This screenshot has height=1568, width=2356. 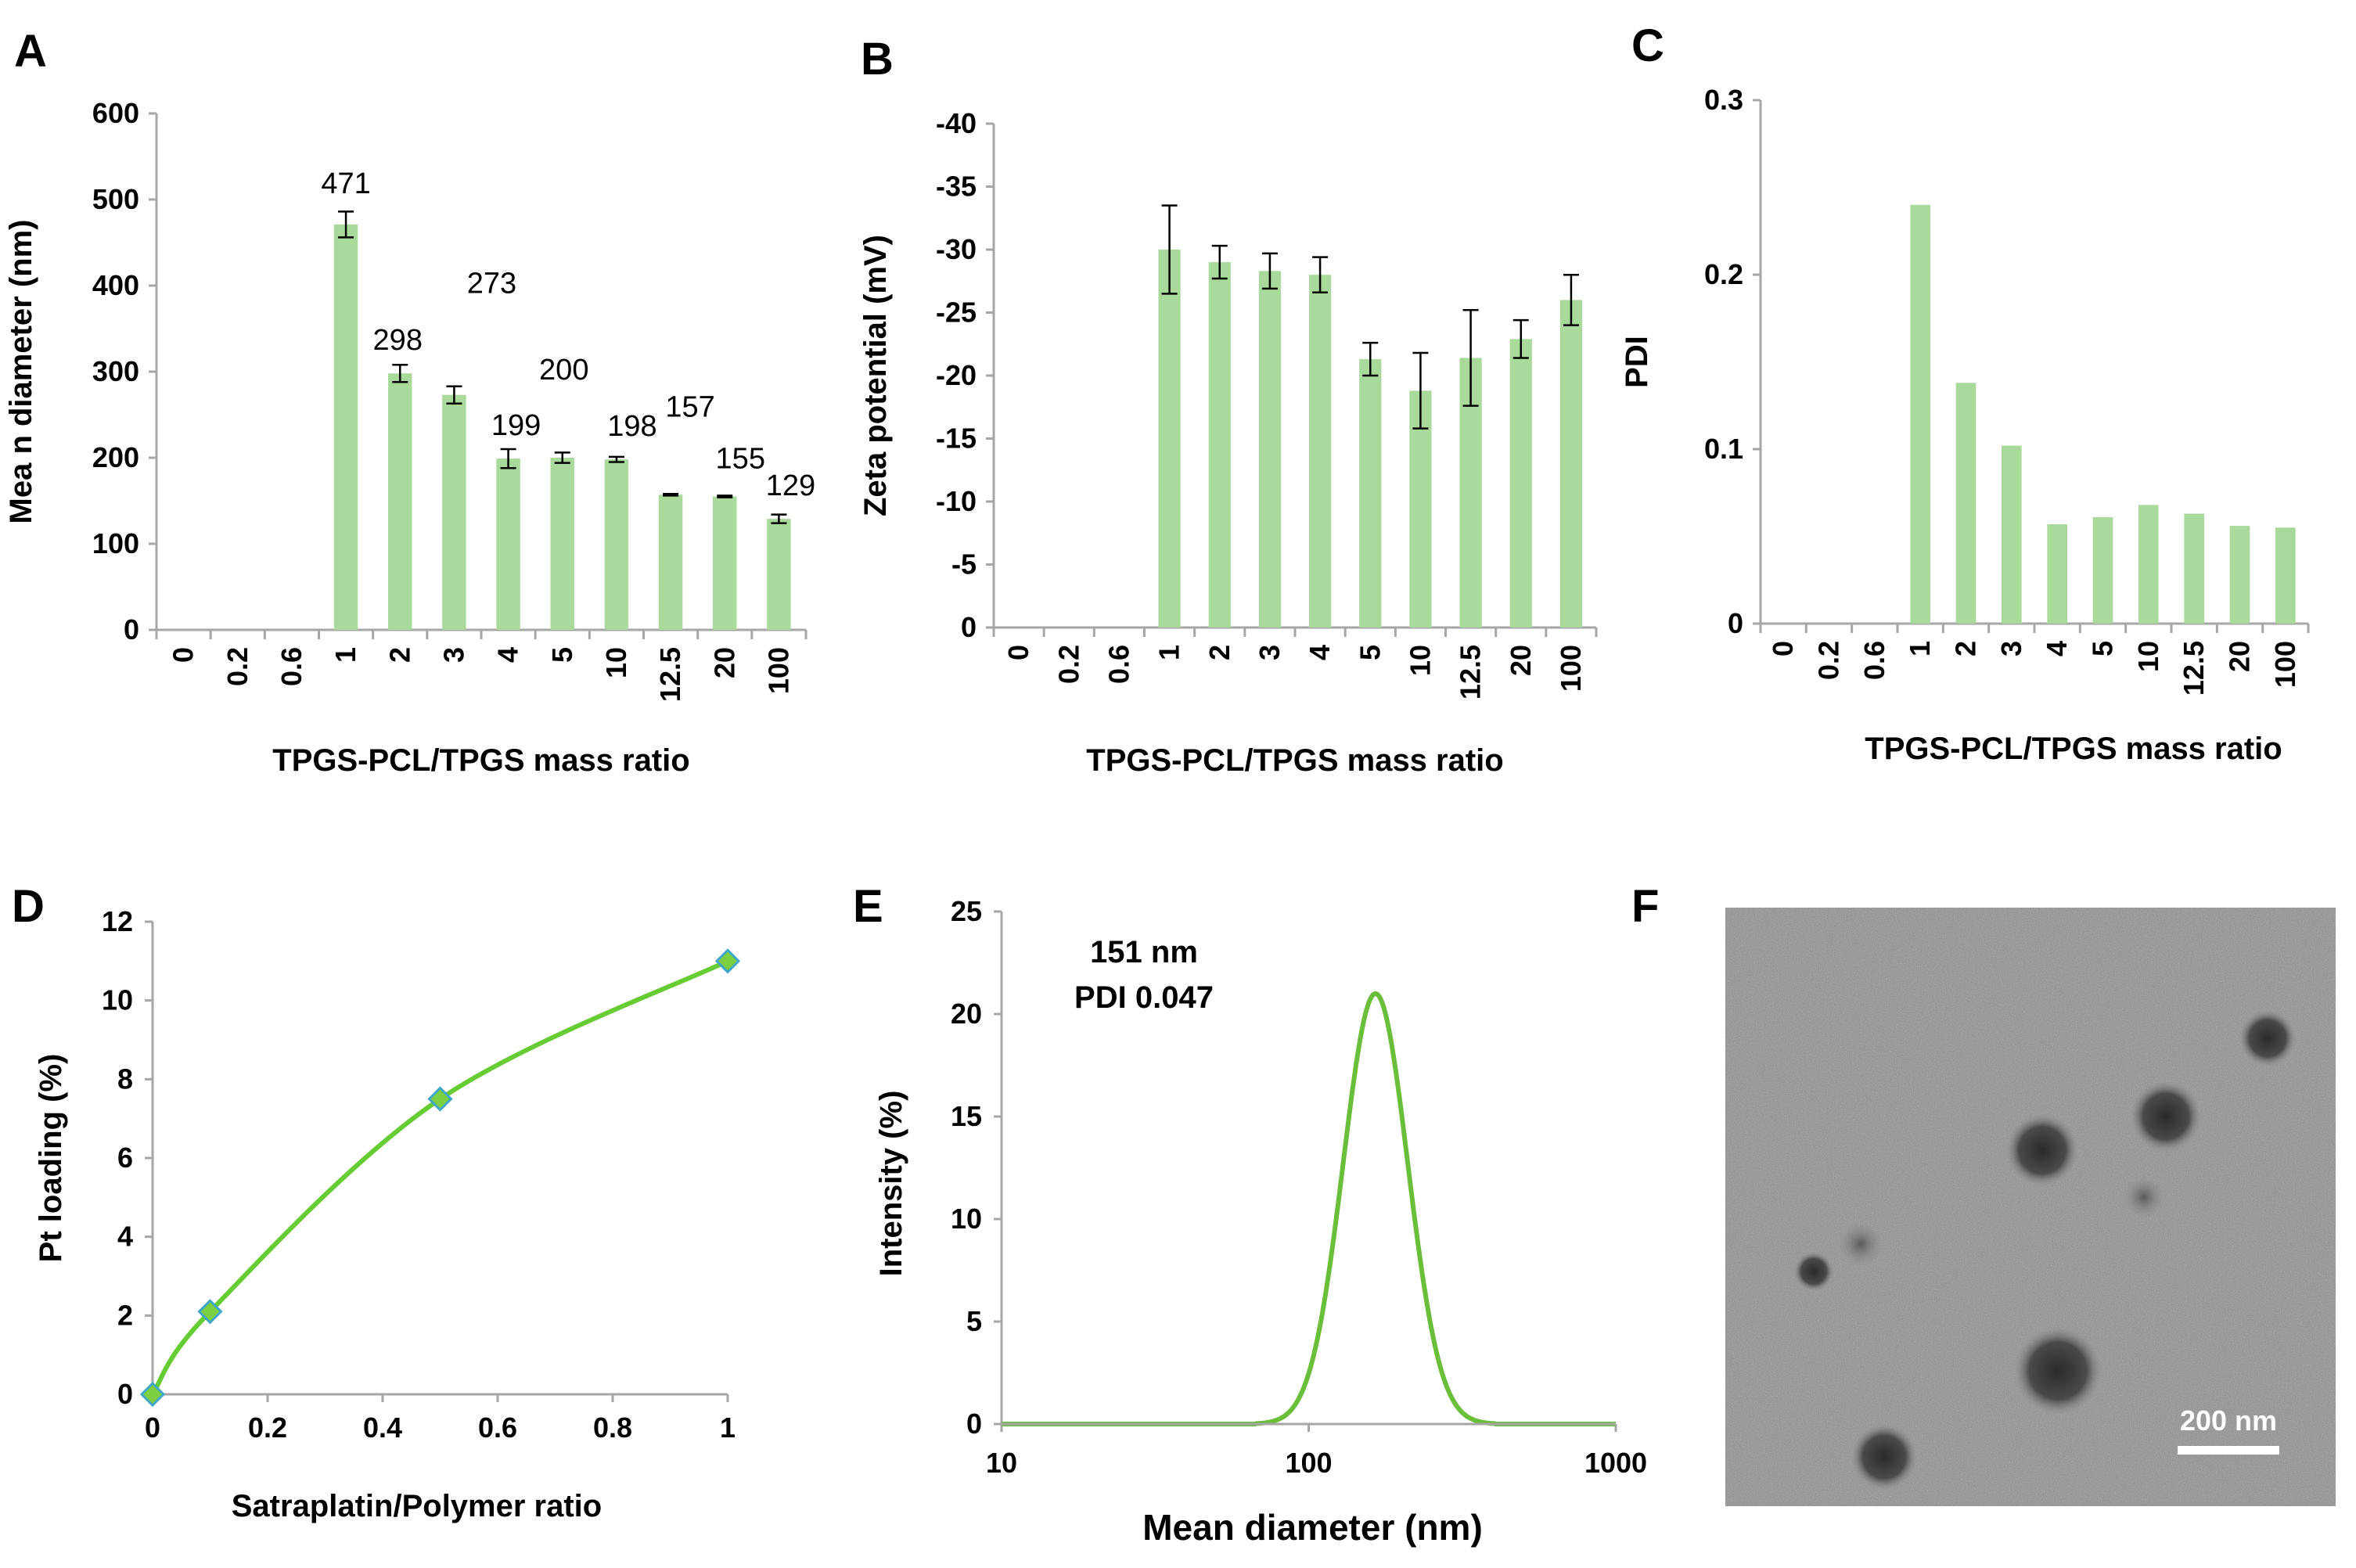 I want to click on x-axis-title: Satraplatin/Polymer ratio, so click(x=417, y=1506).